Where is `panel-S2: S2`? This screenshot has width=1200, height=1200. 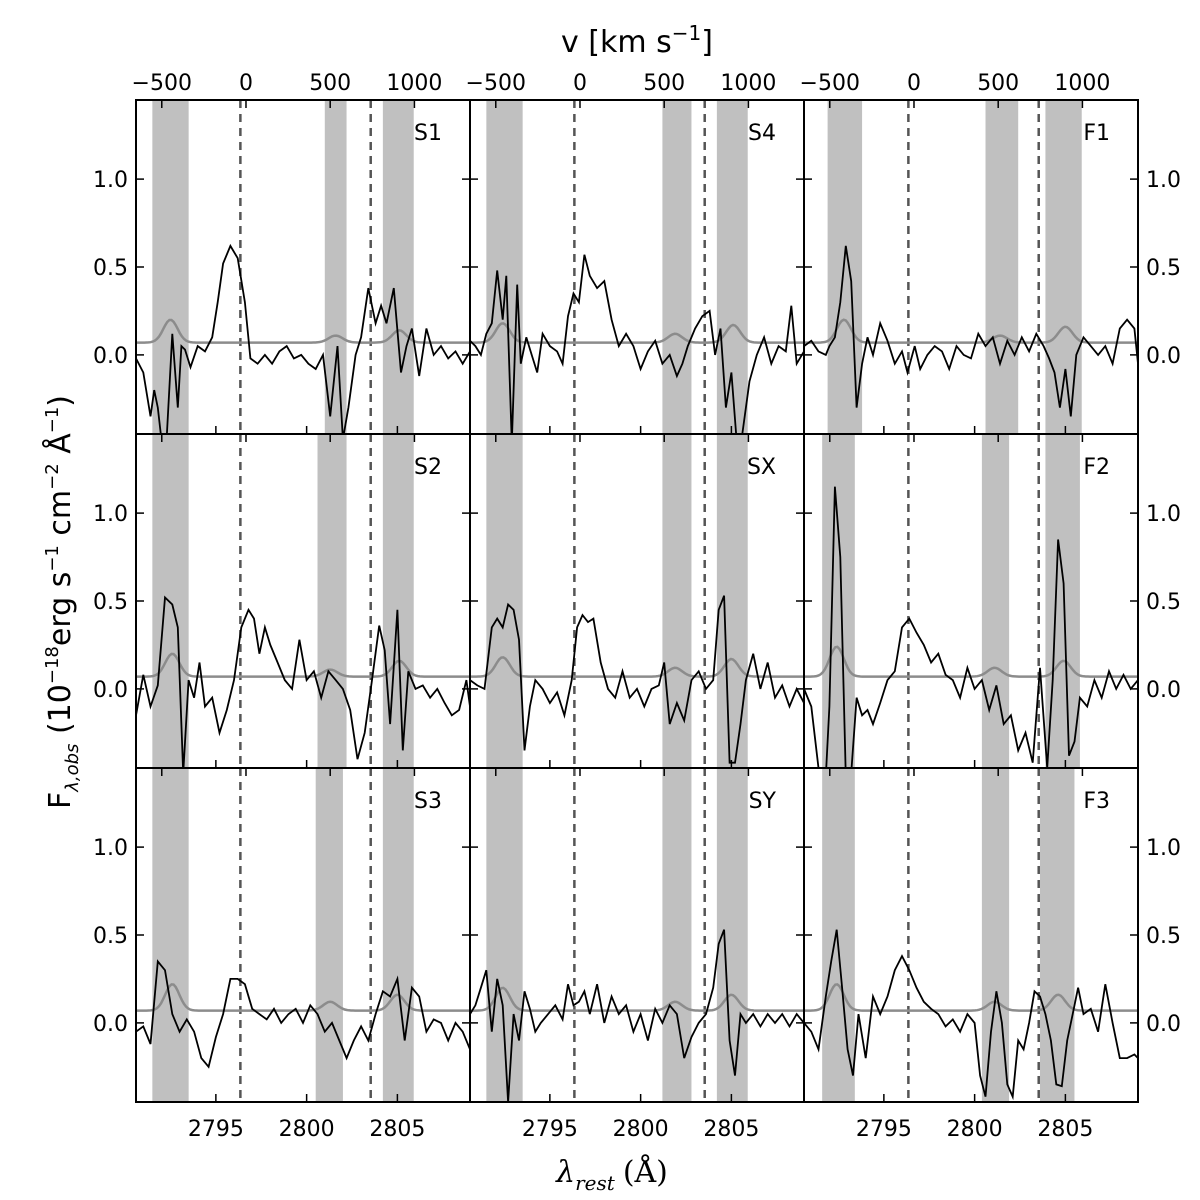 panel-S2: S2 is located at coordinates (303, 601).